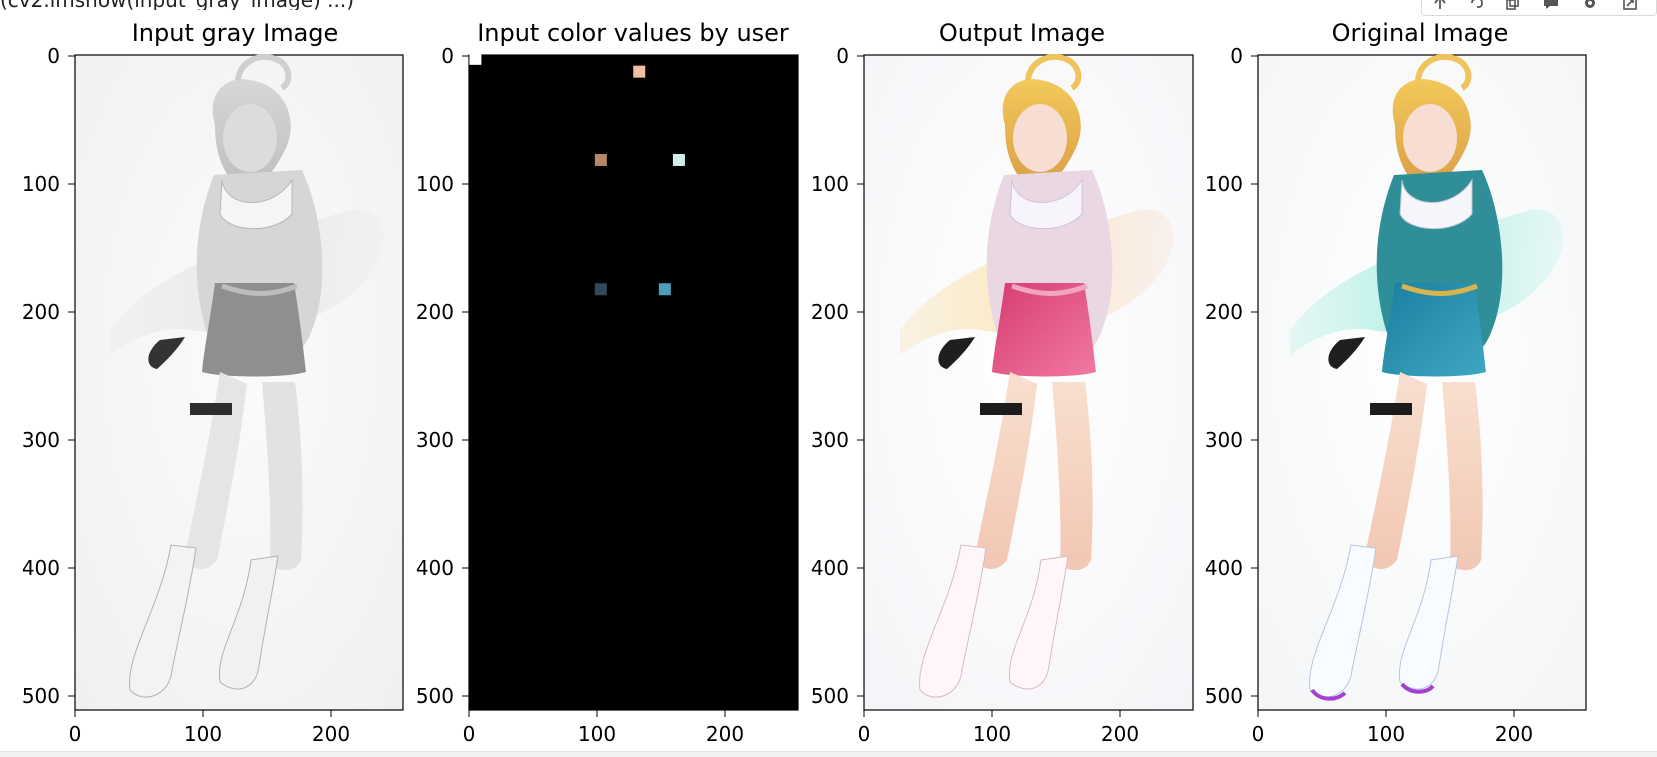  Describe the element at coordinates (577, 174) in the screenshot. I see `hint-point-layer` at that location.